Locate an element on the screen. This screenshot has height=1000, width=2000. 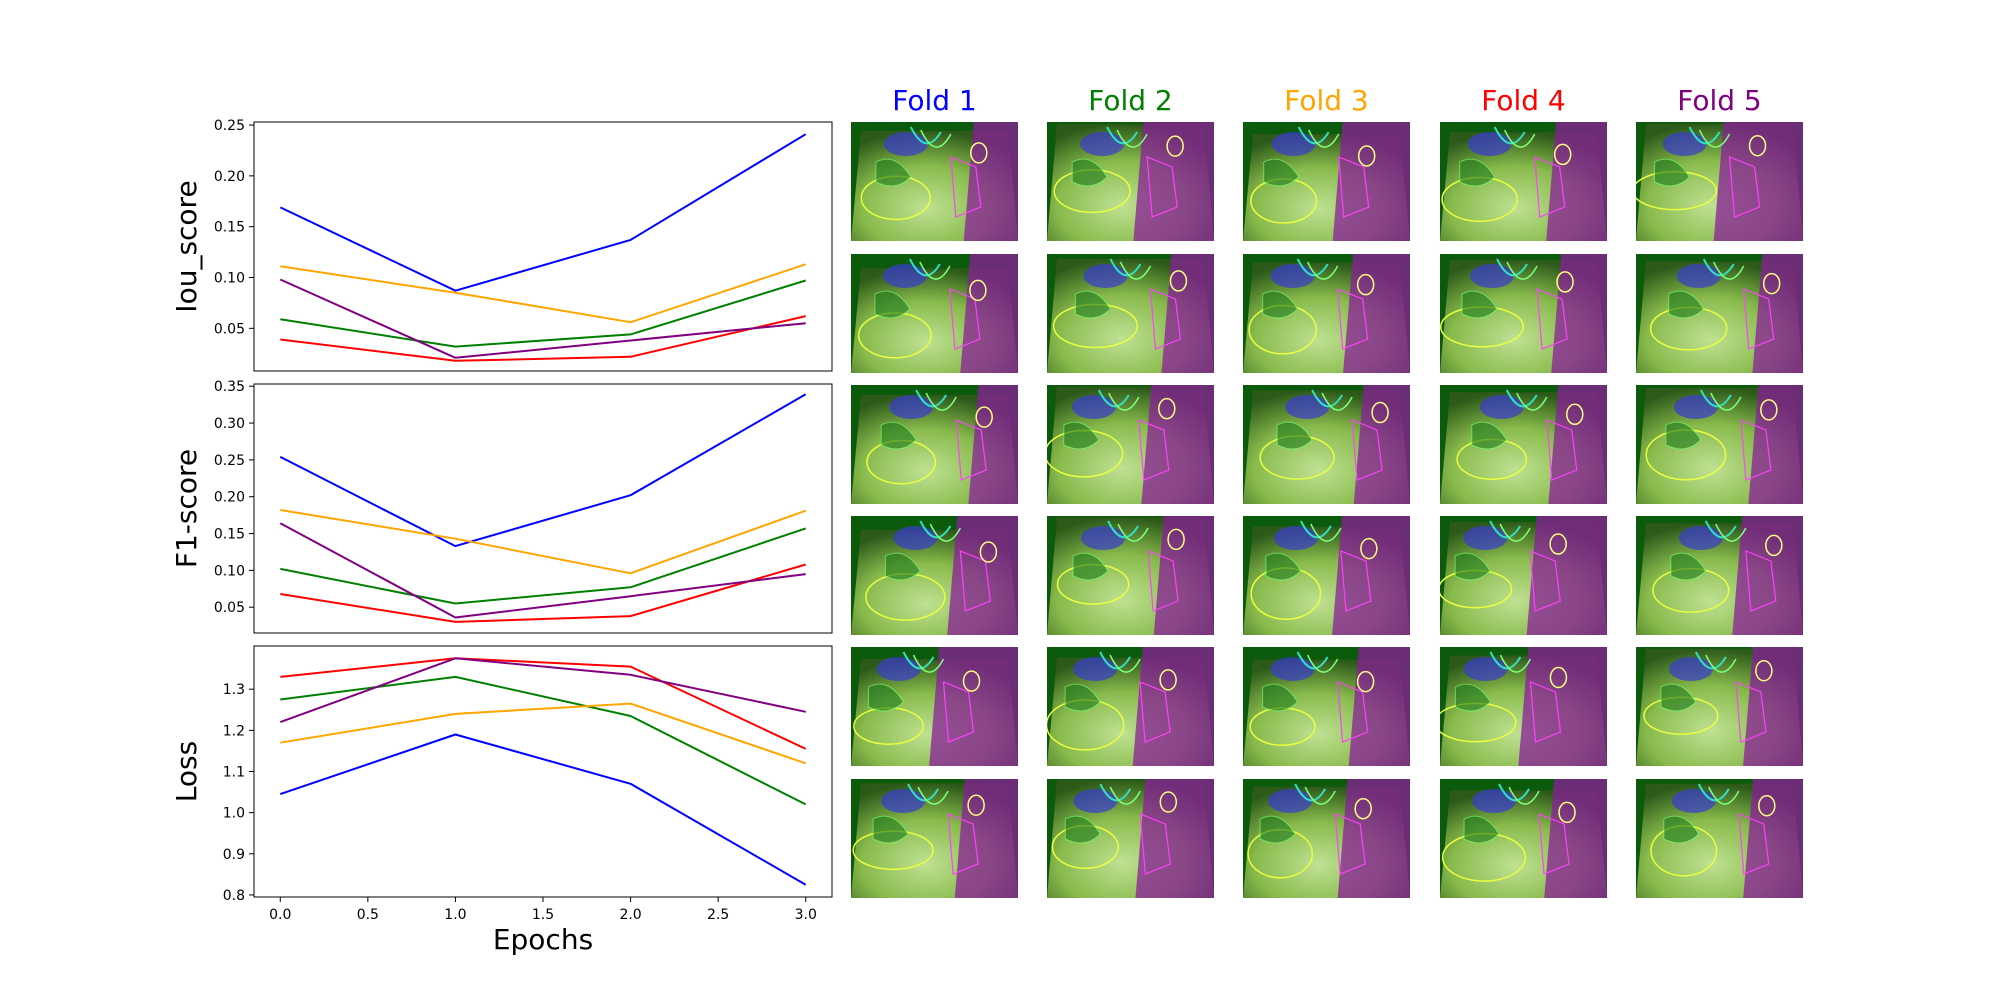
y-tick-label: 1.1 is located at coordinates (234, 773).